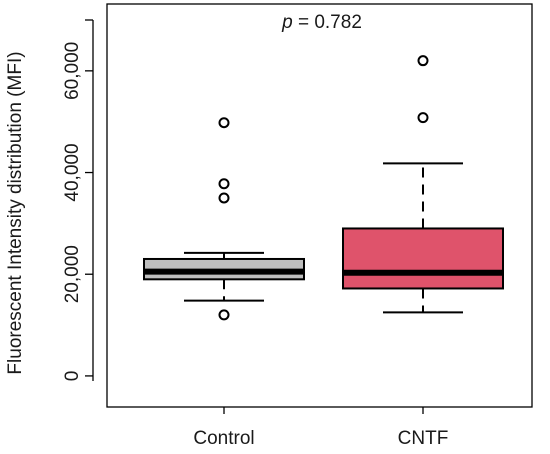  Describe the element at coordinates (72, 172) in the screenshot. I see `y-tick-label: 40,000` at that location.